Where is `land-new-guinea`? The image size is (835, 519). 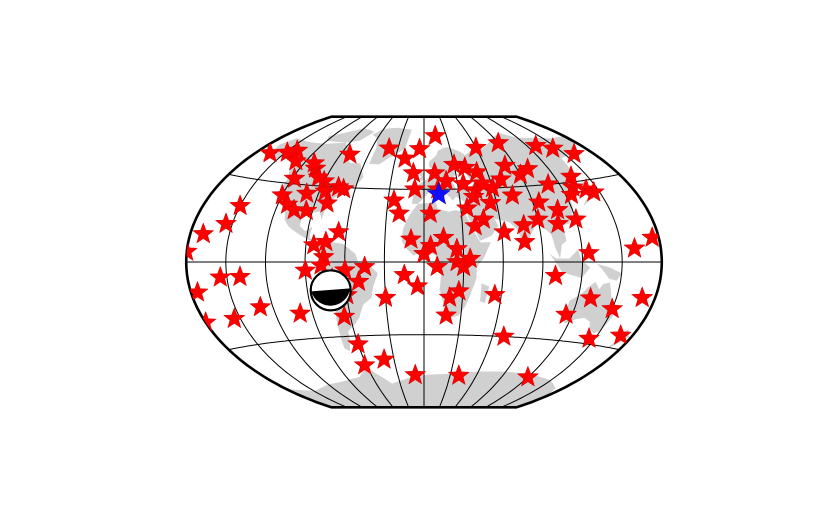
land-new-guinea is located at coordinates (609, 272).